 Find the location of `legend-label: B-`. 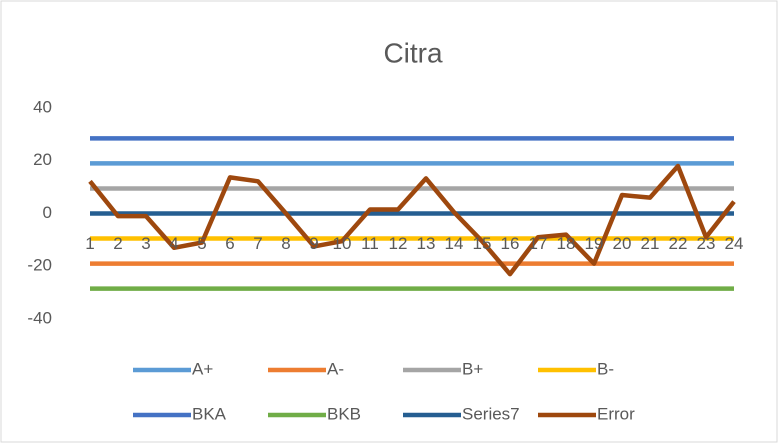

legend-label: B- is located at coordinates (605, 368).